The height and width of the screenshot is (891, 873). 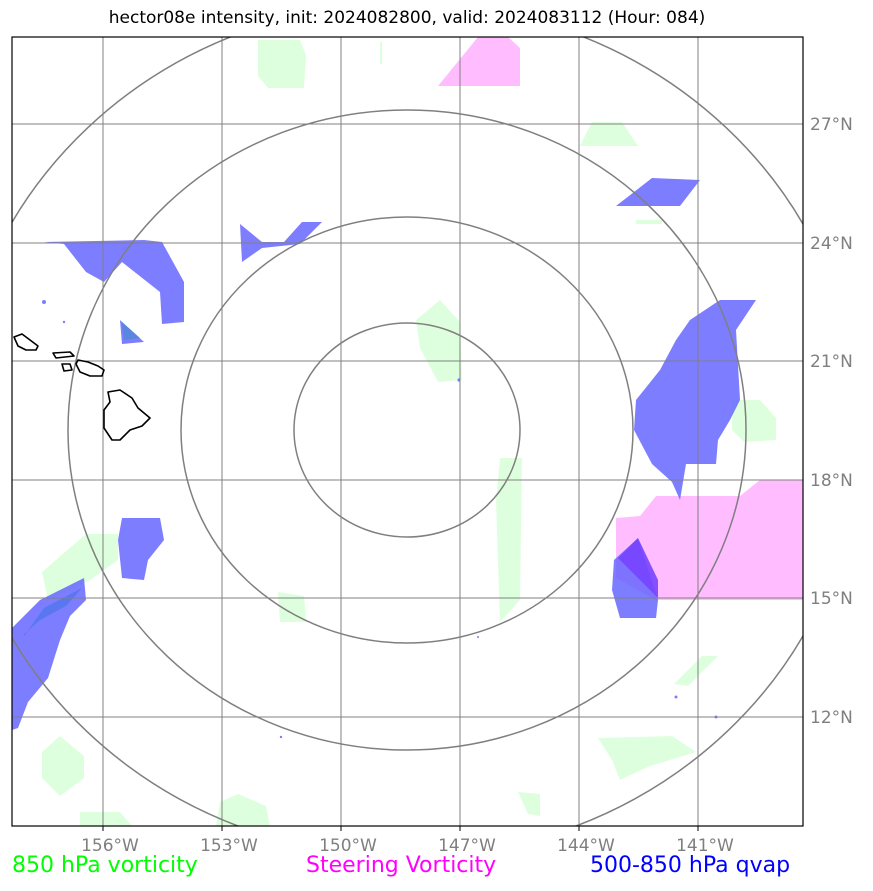 What do you see at coordinates (407, 846) in the screenshot?
I see `lon-tick-labels: 156°W 153°W 150°W 147°W 144°W 141°W` at bounding box center [407, 846].